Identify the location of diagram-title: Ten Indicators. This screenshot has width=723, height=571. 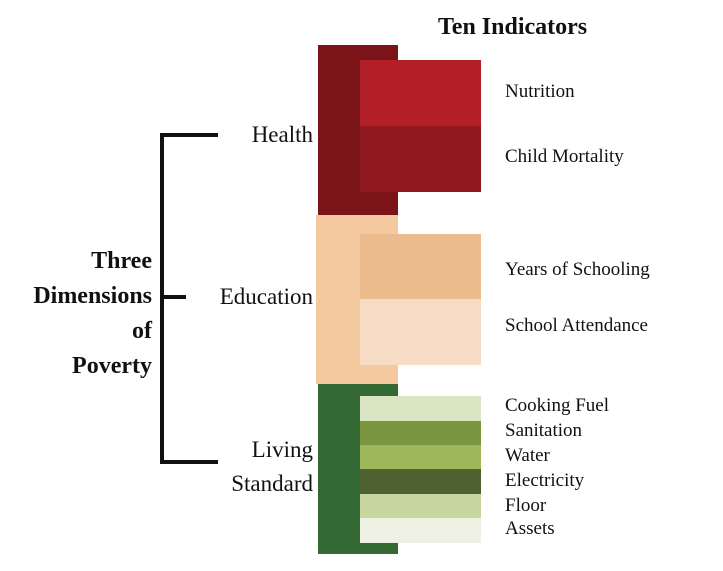
(513, 27).